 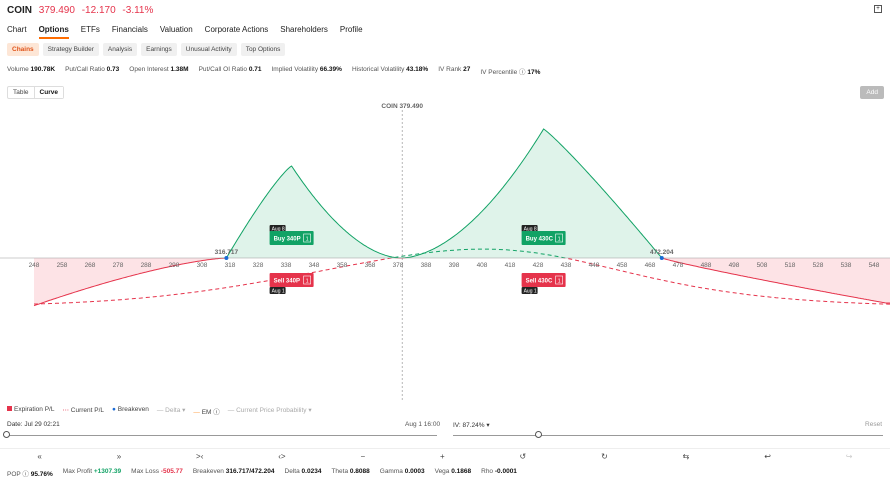 I want to click on subtab-unusual-activity: Unusual Activity, so click(x=208, y=49).